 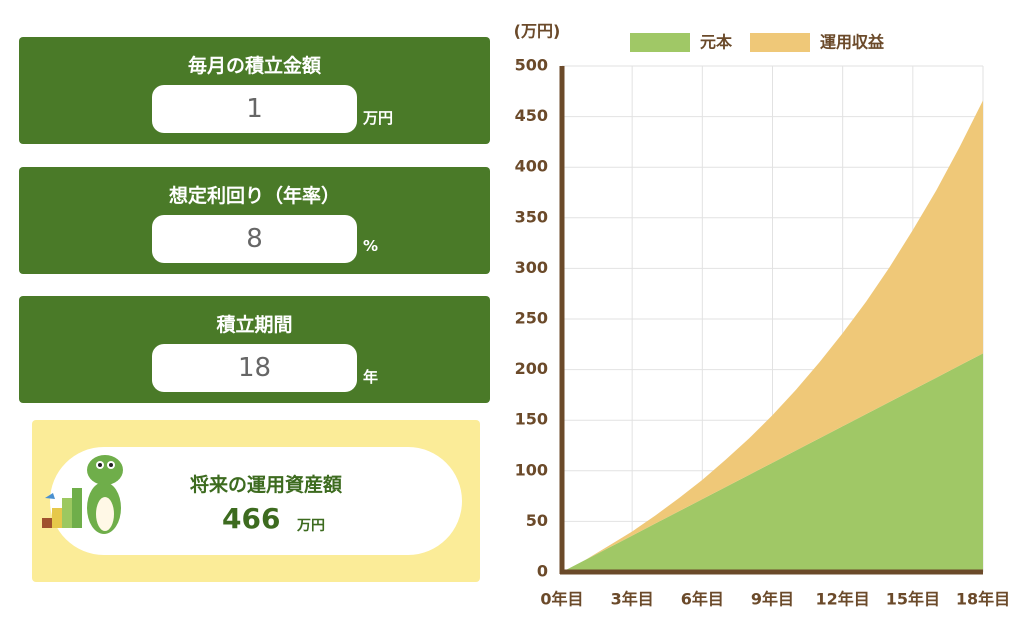 What do you see at coordinates (702, 599) in the screenshot?
I see `x-tick-label: 6年目` at bounding box center [702, 599].